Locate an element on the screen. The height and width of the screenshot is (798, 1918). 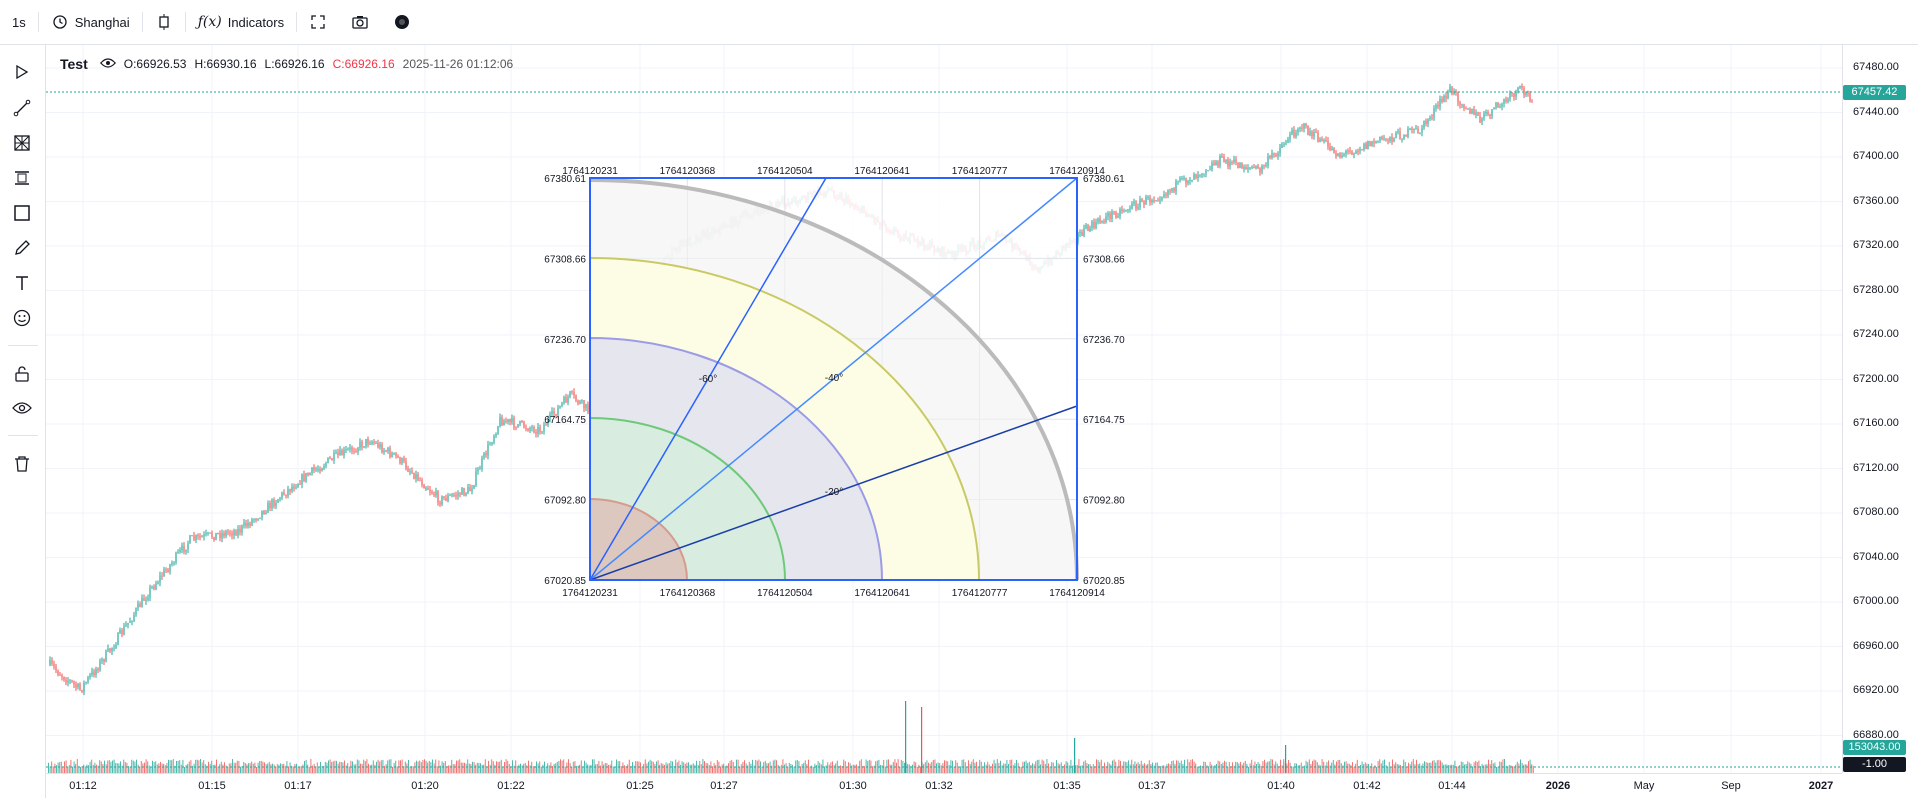
text-tool is located at coordinates (22, 285).